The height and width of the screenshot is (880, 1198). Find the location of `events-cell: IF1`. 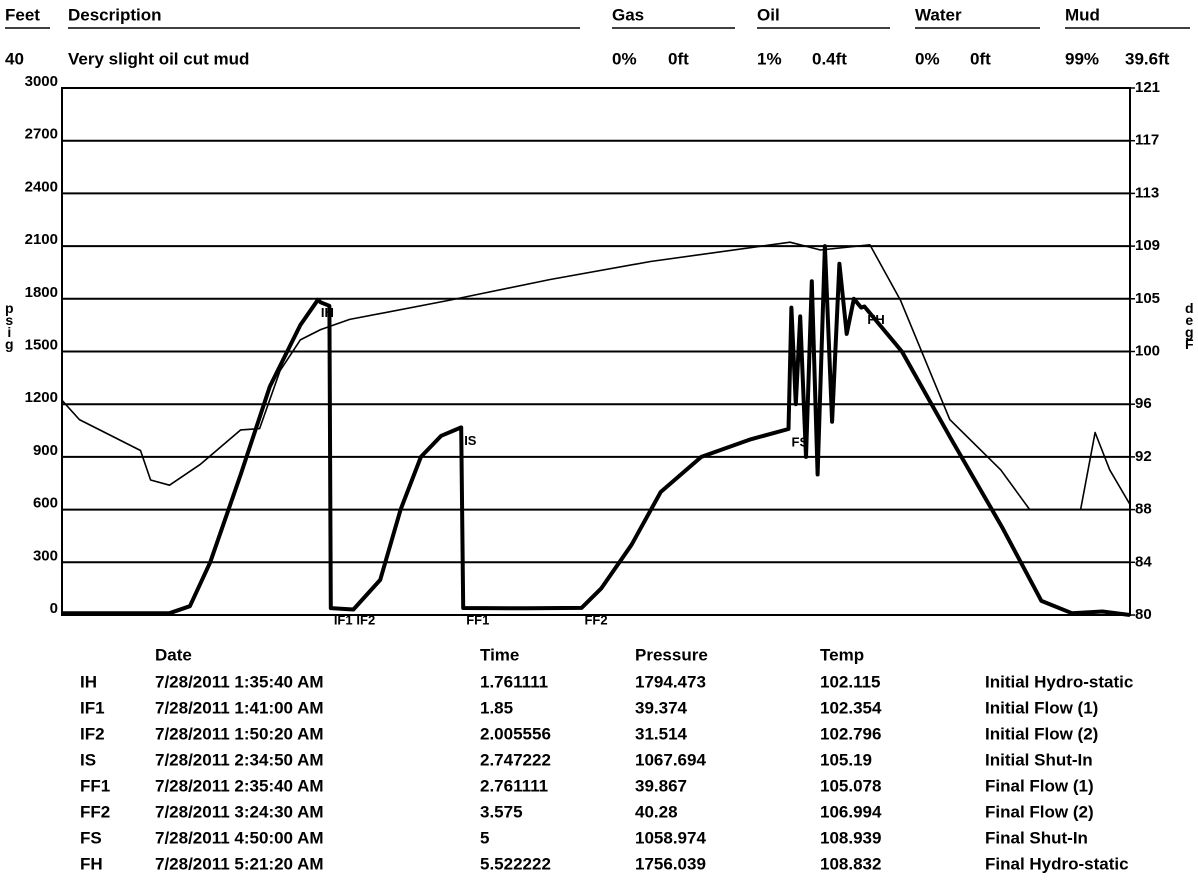

events-cell: IF1 is located at coordinates (92, 707).